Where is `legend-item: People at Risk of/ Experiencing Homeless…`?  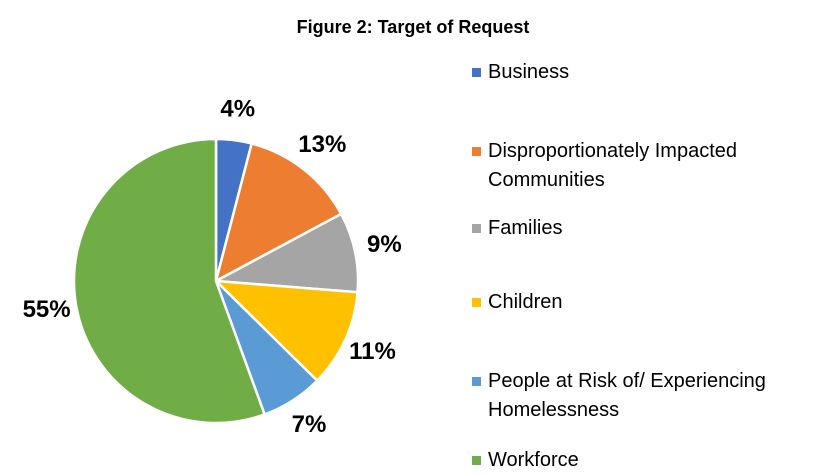
legend-item: People at Risk of/ Experiencing Homeless… is located at coordinates (647, 396).